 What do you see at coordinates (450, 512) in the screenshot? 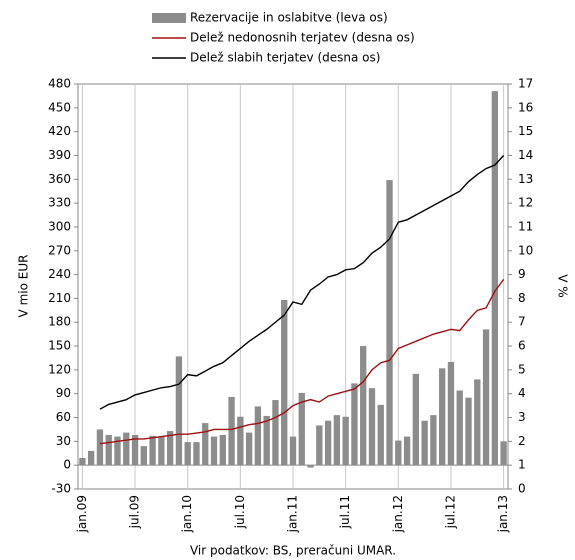
I see `x-tick-label: jul.12` at bounding box center [450, 512].